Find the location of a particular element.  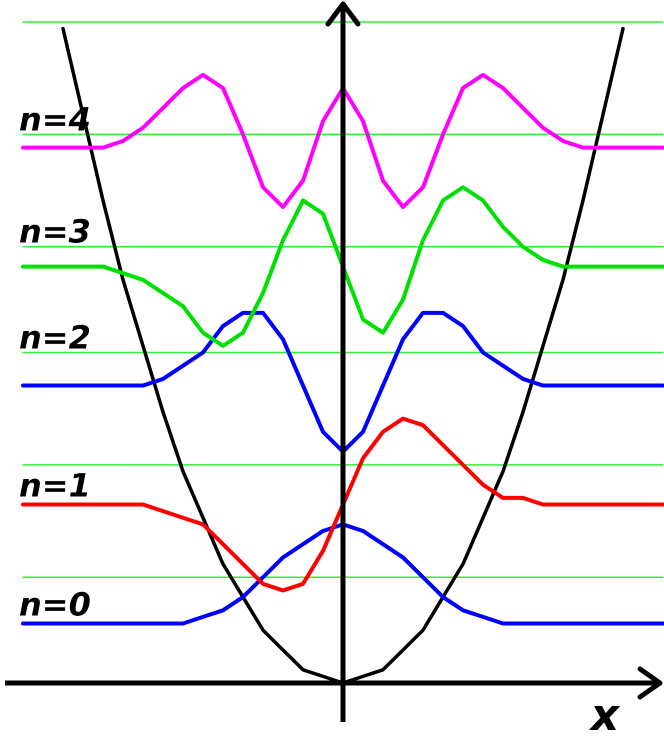

x-axis-title: x is located at coordinates (604, 713).